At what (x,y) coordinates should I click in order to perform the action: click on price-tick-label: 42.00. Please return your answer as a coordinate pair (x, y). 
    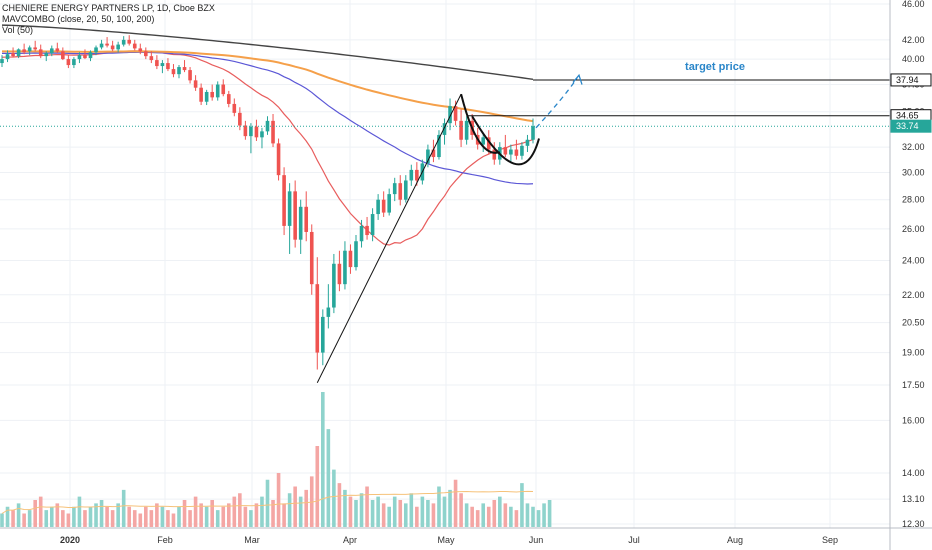
    Looking at the image, I should click on (913, 40).